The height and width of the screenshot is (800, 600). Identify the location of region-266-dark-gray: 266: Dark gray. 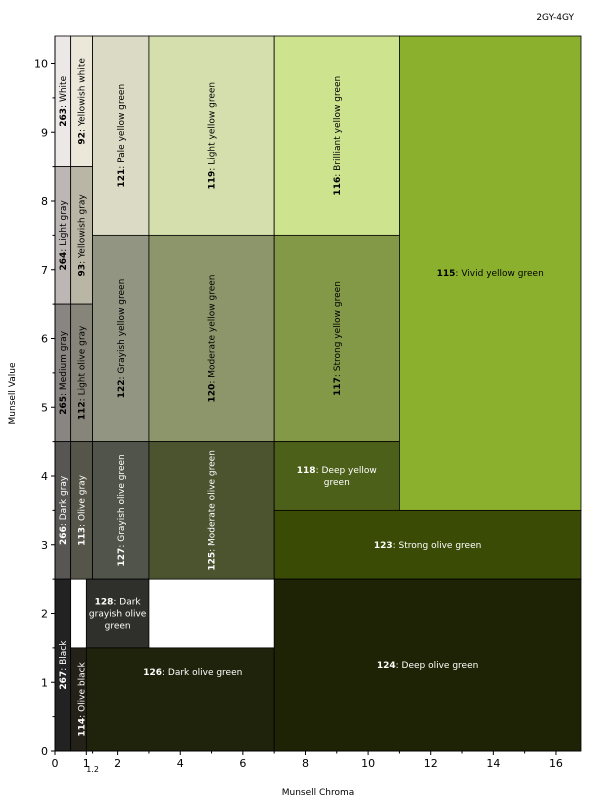
(63, 510).